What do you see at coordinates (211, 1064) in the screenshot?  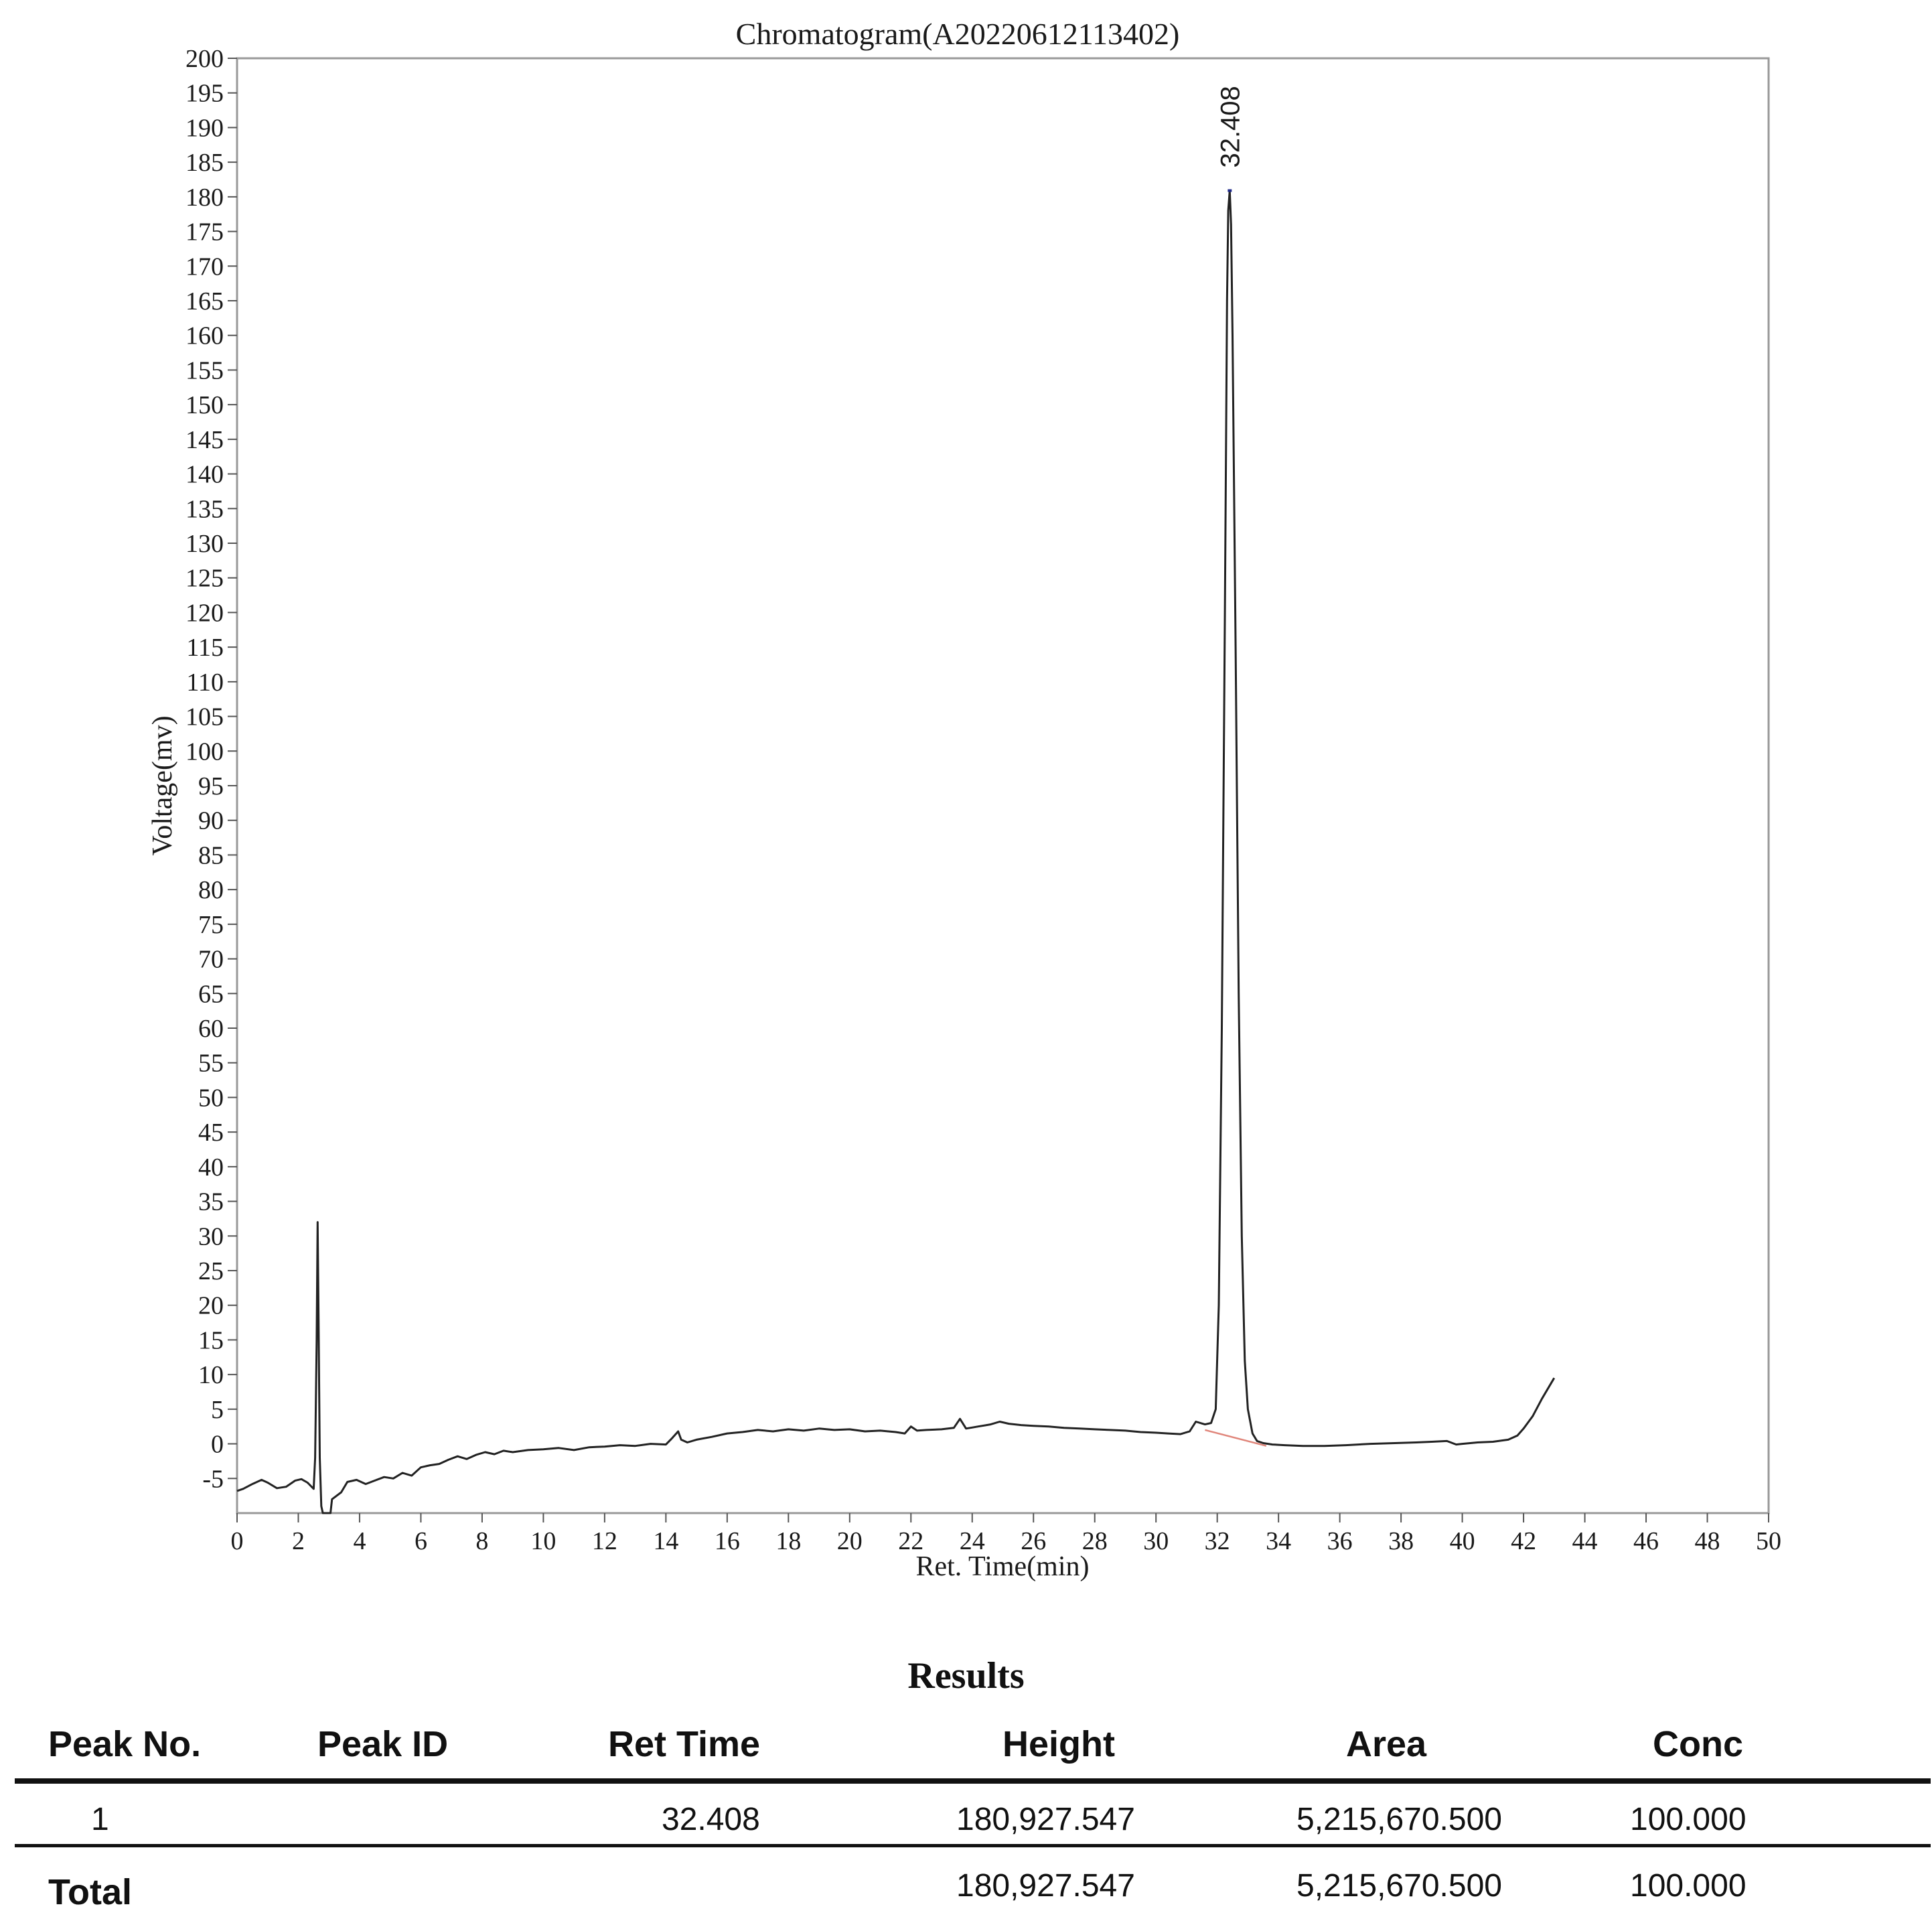 I see `y-tick-label: 55` at bounding box center [211, 1064].